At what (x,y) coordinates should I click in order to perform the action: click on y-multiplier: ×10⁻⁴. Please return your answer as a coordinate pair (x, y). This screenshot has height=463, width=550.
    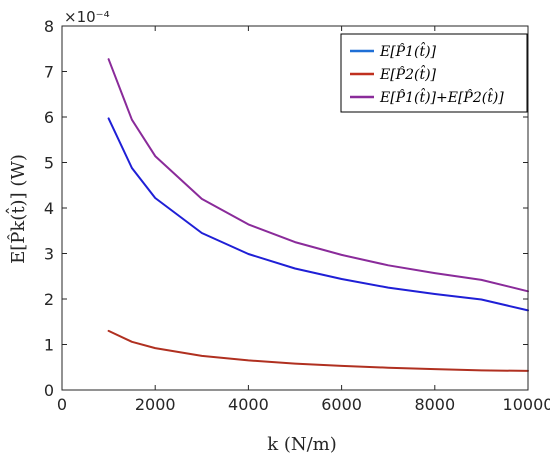
    Looking at the image, I should click on (87, 17).